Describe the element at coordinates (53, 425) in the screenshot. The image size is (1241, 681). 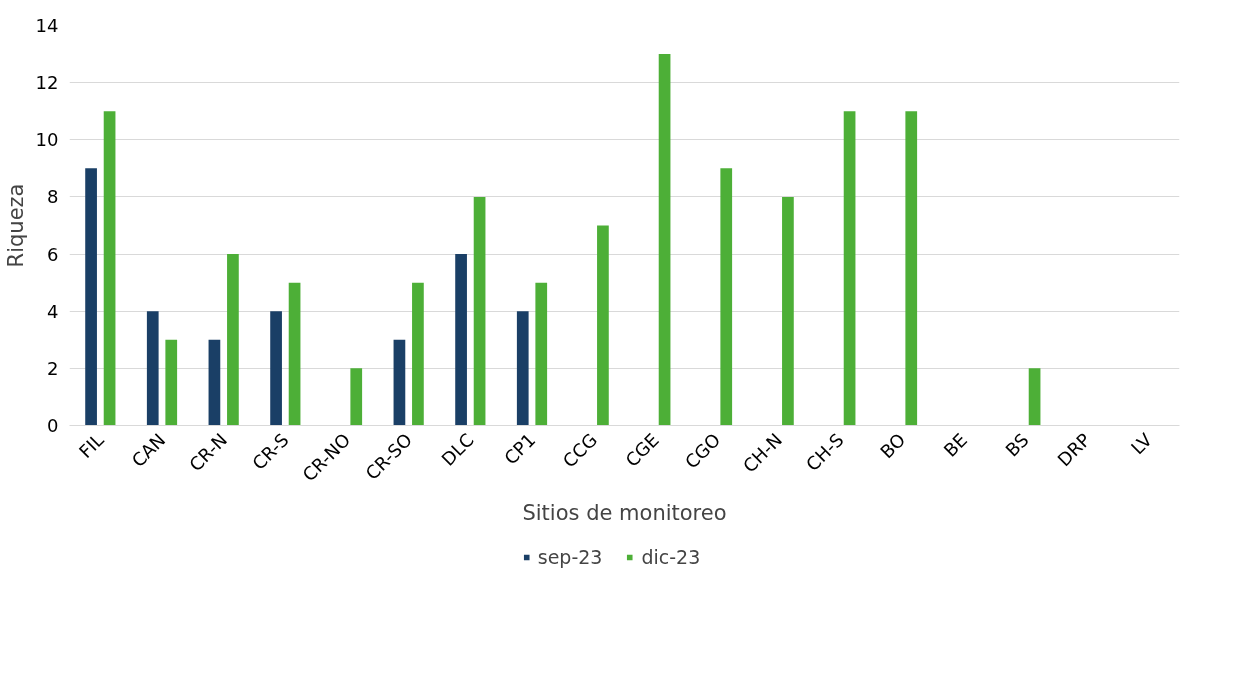
I see `y-tick-label: 0` at that location.